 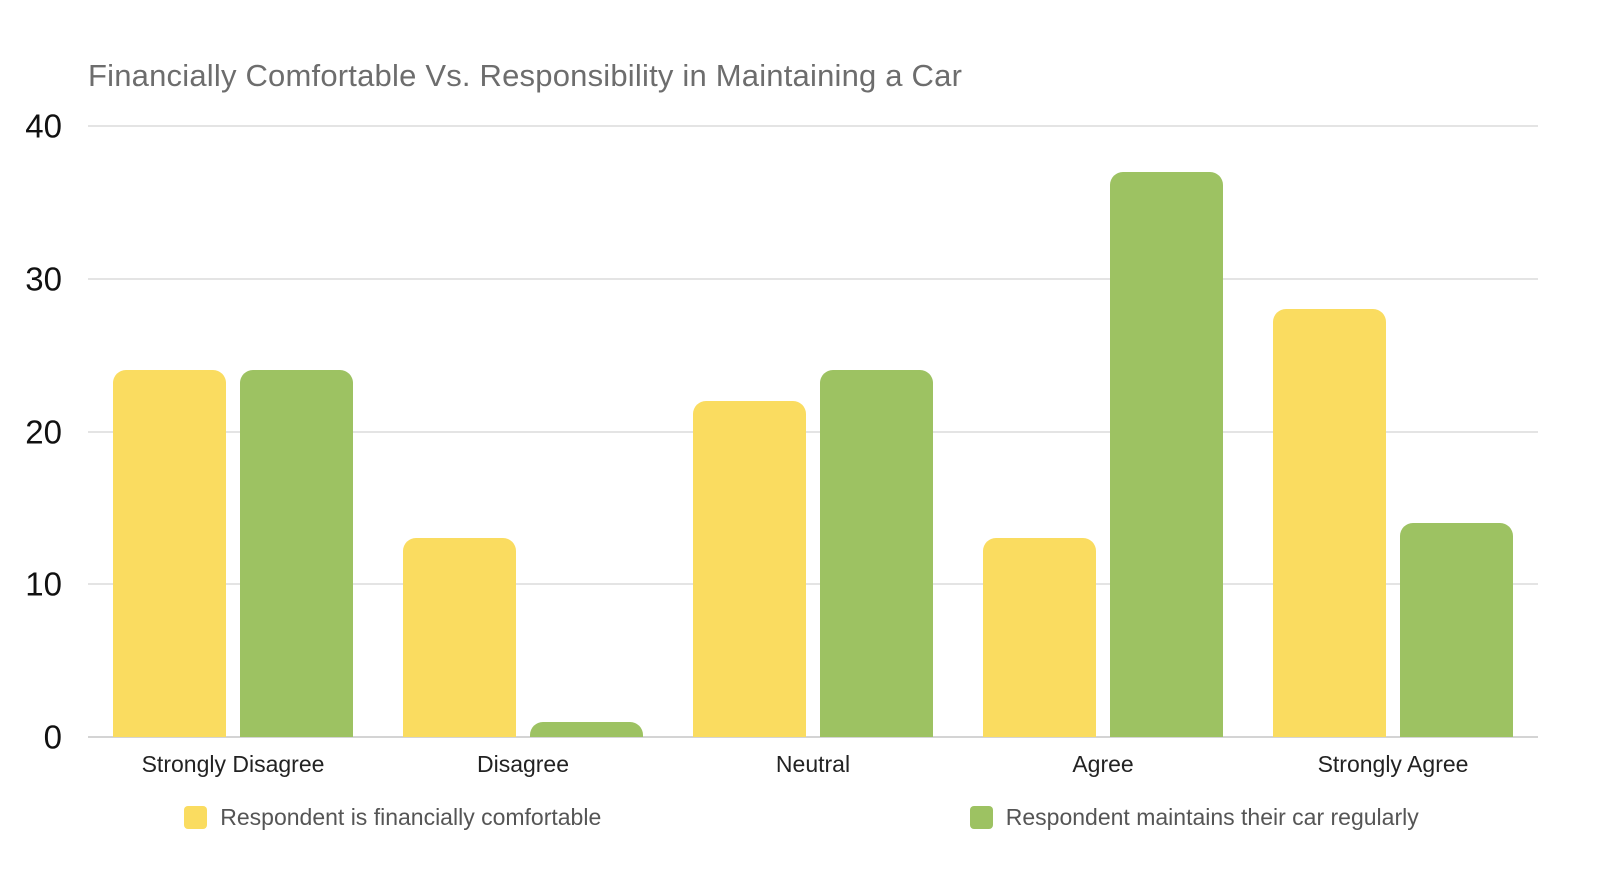 What do you see at coordinates (523, 764) in the screenshot?
I see `x-axis-label-1: Disagree` at bounding box center [523, 764].